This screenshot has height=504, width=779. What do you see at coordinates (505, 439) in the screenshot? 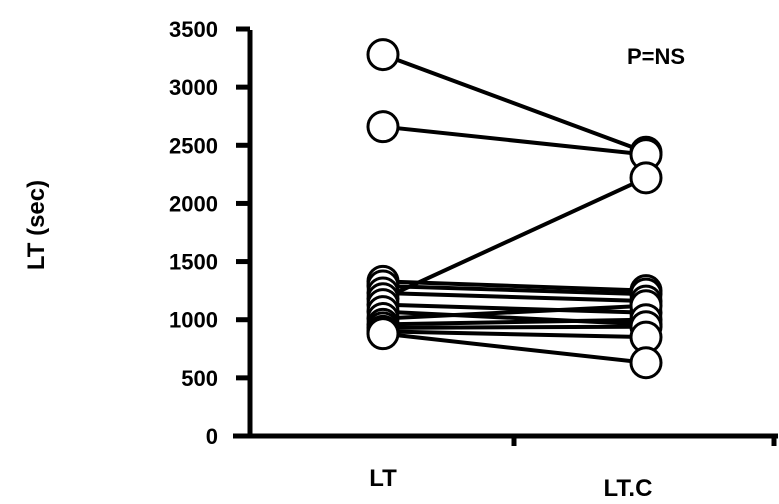
I see `x-axis` at bounding box center [505, 439].